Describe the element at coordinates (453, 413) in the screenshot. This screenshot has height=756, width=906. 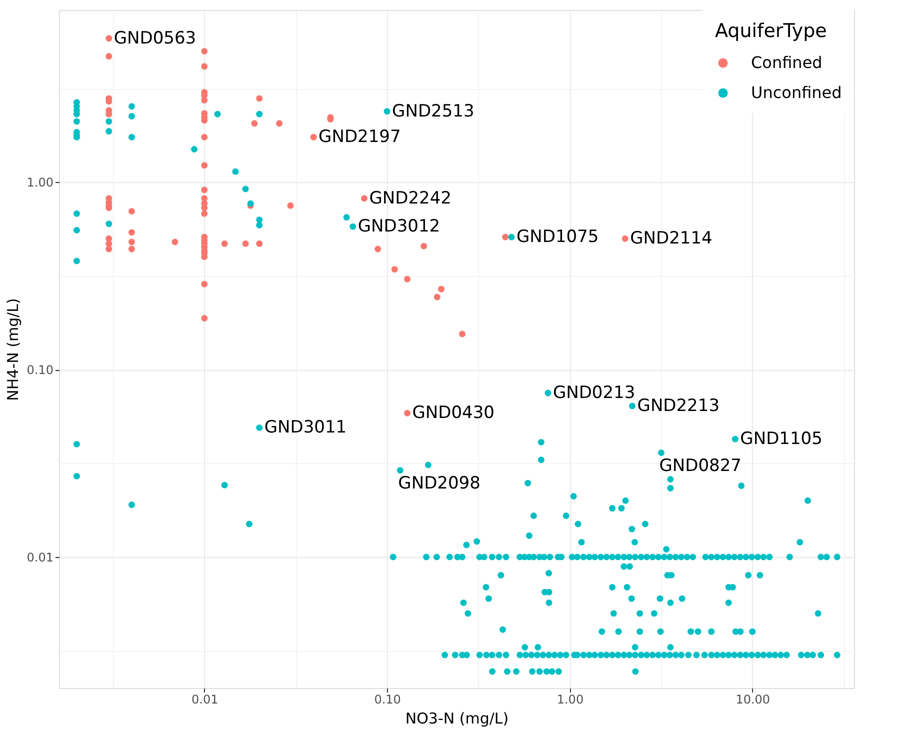
I see `annotation: GND0430` at that location.